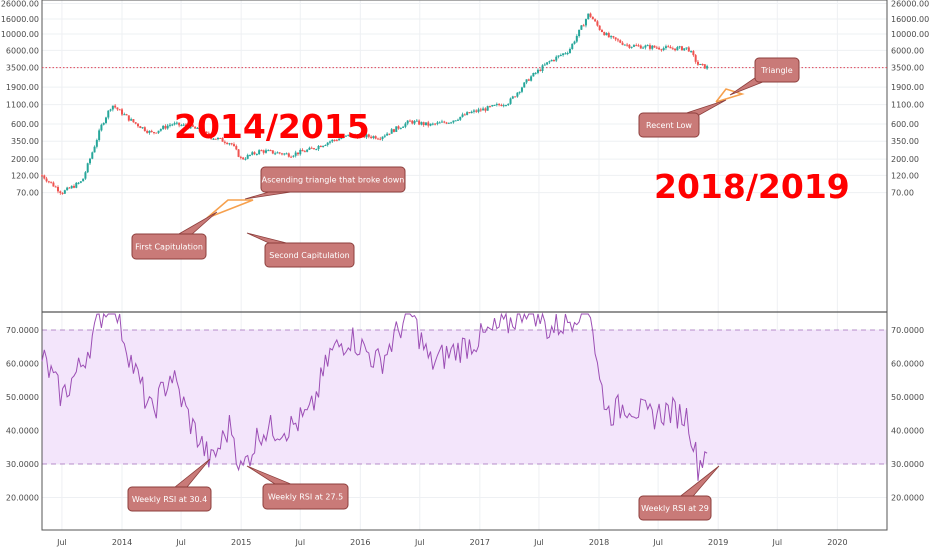 This screenshot has height=550, width=932. I want to click on rsi-tick-label-left: 30.0000, so click(22, 464).